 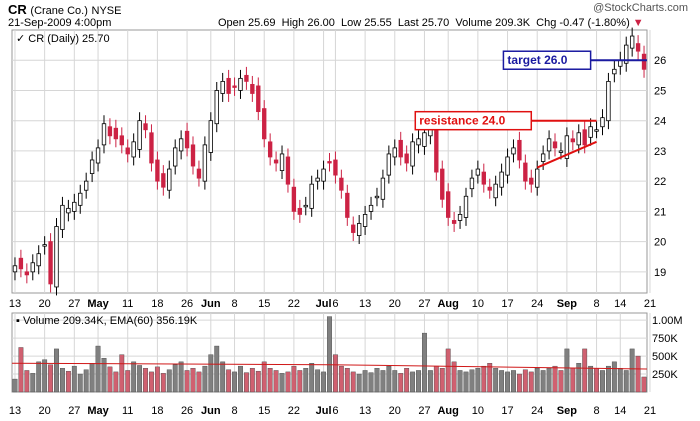 I want to click on price-x-tick-label: 8, so click(x=234, y=304).